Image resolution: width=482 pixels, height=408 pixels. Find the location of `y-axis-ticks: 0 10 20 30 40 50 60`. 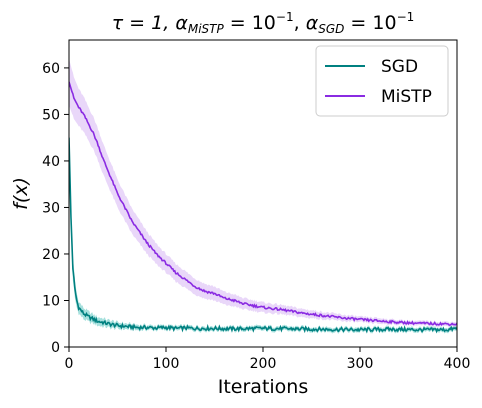

y-axis-ticks: 0 10 20 30 40 50 60 is located at coordinates (55, 208).